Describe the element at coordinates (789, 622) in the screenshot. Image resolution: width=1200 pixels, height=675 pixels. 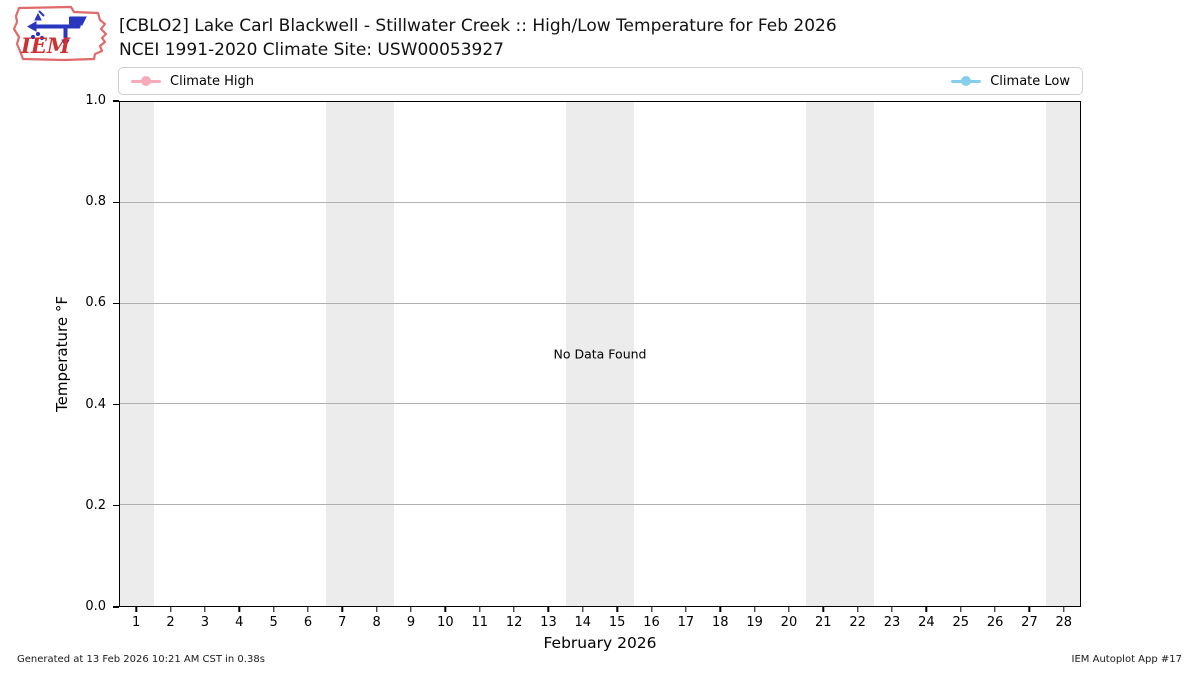
I see `x-tick-label: 20` at that location.